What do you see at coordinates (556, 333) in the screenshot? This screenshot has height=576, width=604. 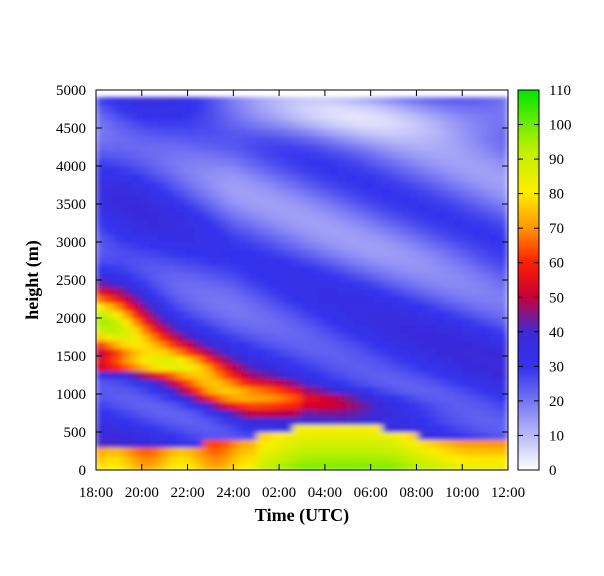 I see `colorbar-tick-label: 40` at bounding box center [556, 333].